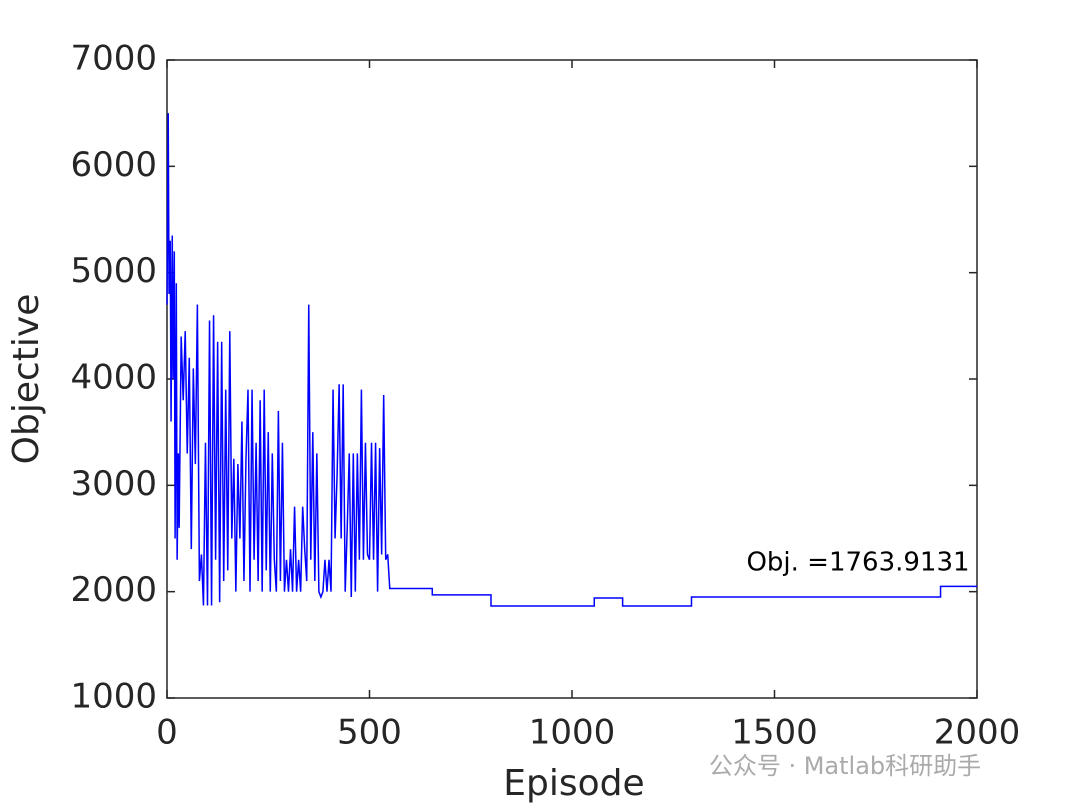  Describe the element at coordinates (857, 563) in the screenshot. I see `annotation: Obj. =1763.9131` at that location.